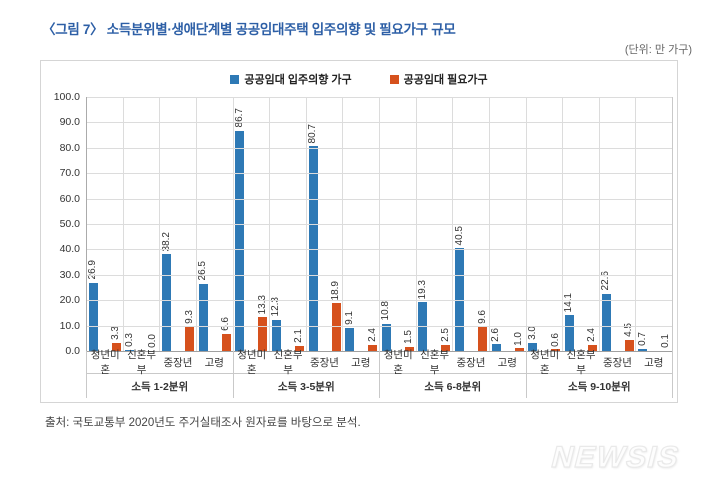 This screenshot has height=488, width=720. I want to click on bar-value-label: 18.9, so click(336, 290).